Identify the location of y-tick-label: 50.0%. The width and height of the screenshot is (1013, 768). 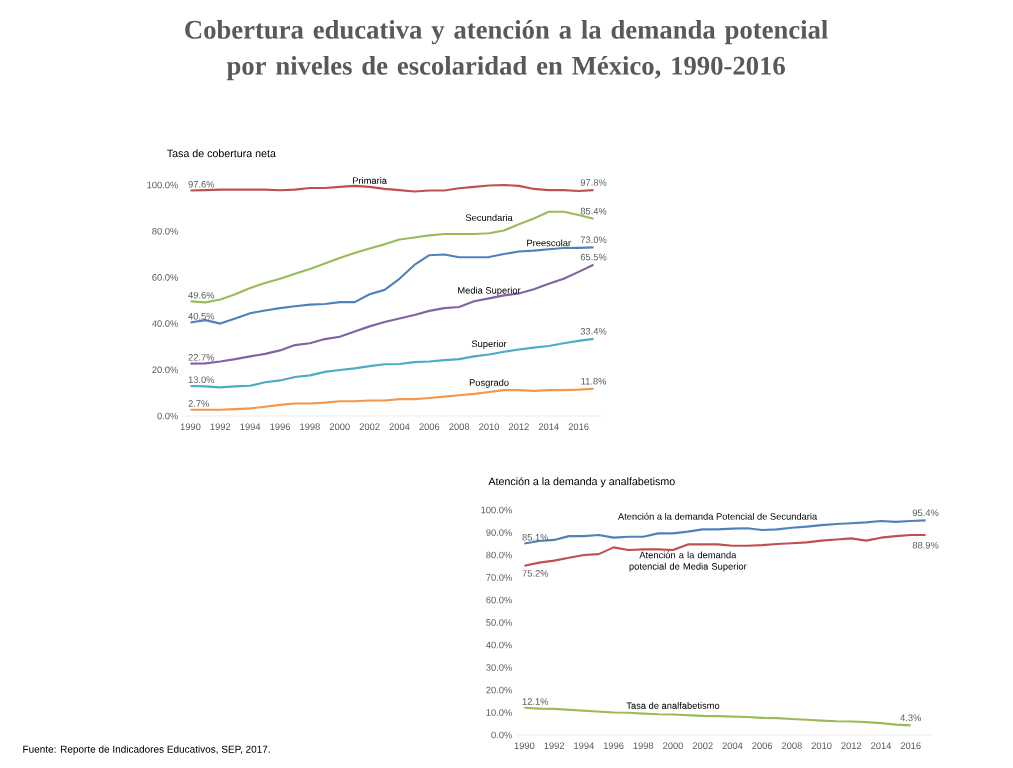
(499, 622).